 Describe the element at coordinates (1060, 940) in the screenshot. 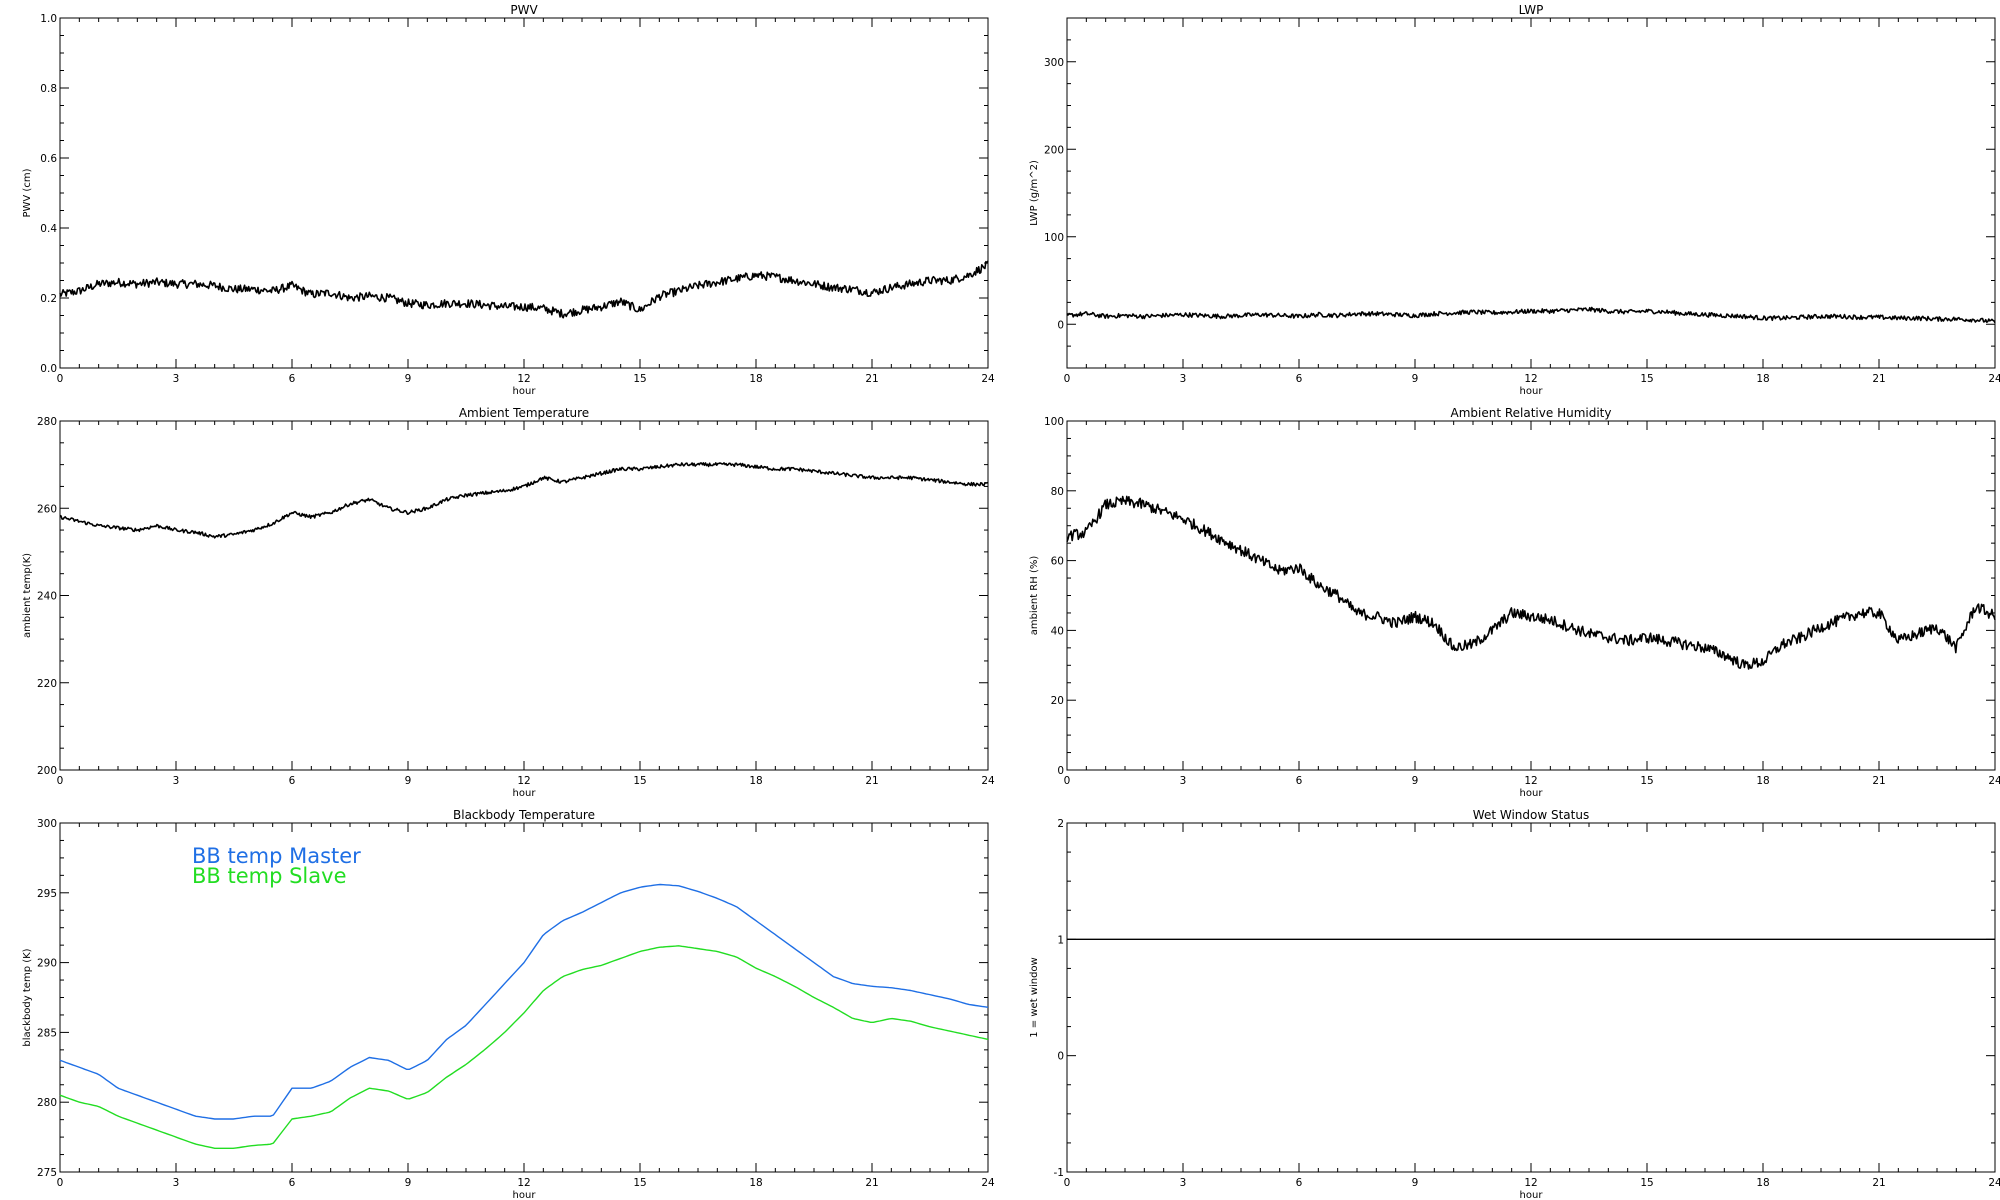

I see `y-tick-label: 1` at that location.